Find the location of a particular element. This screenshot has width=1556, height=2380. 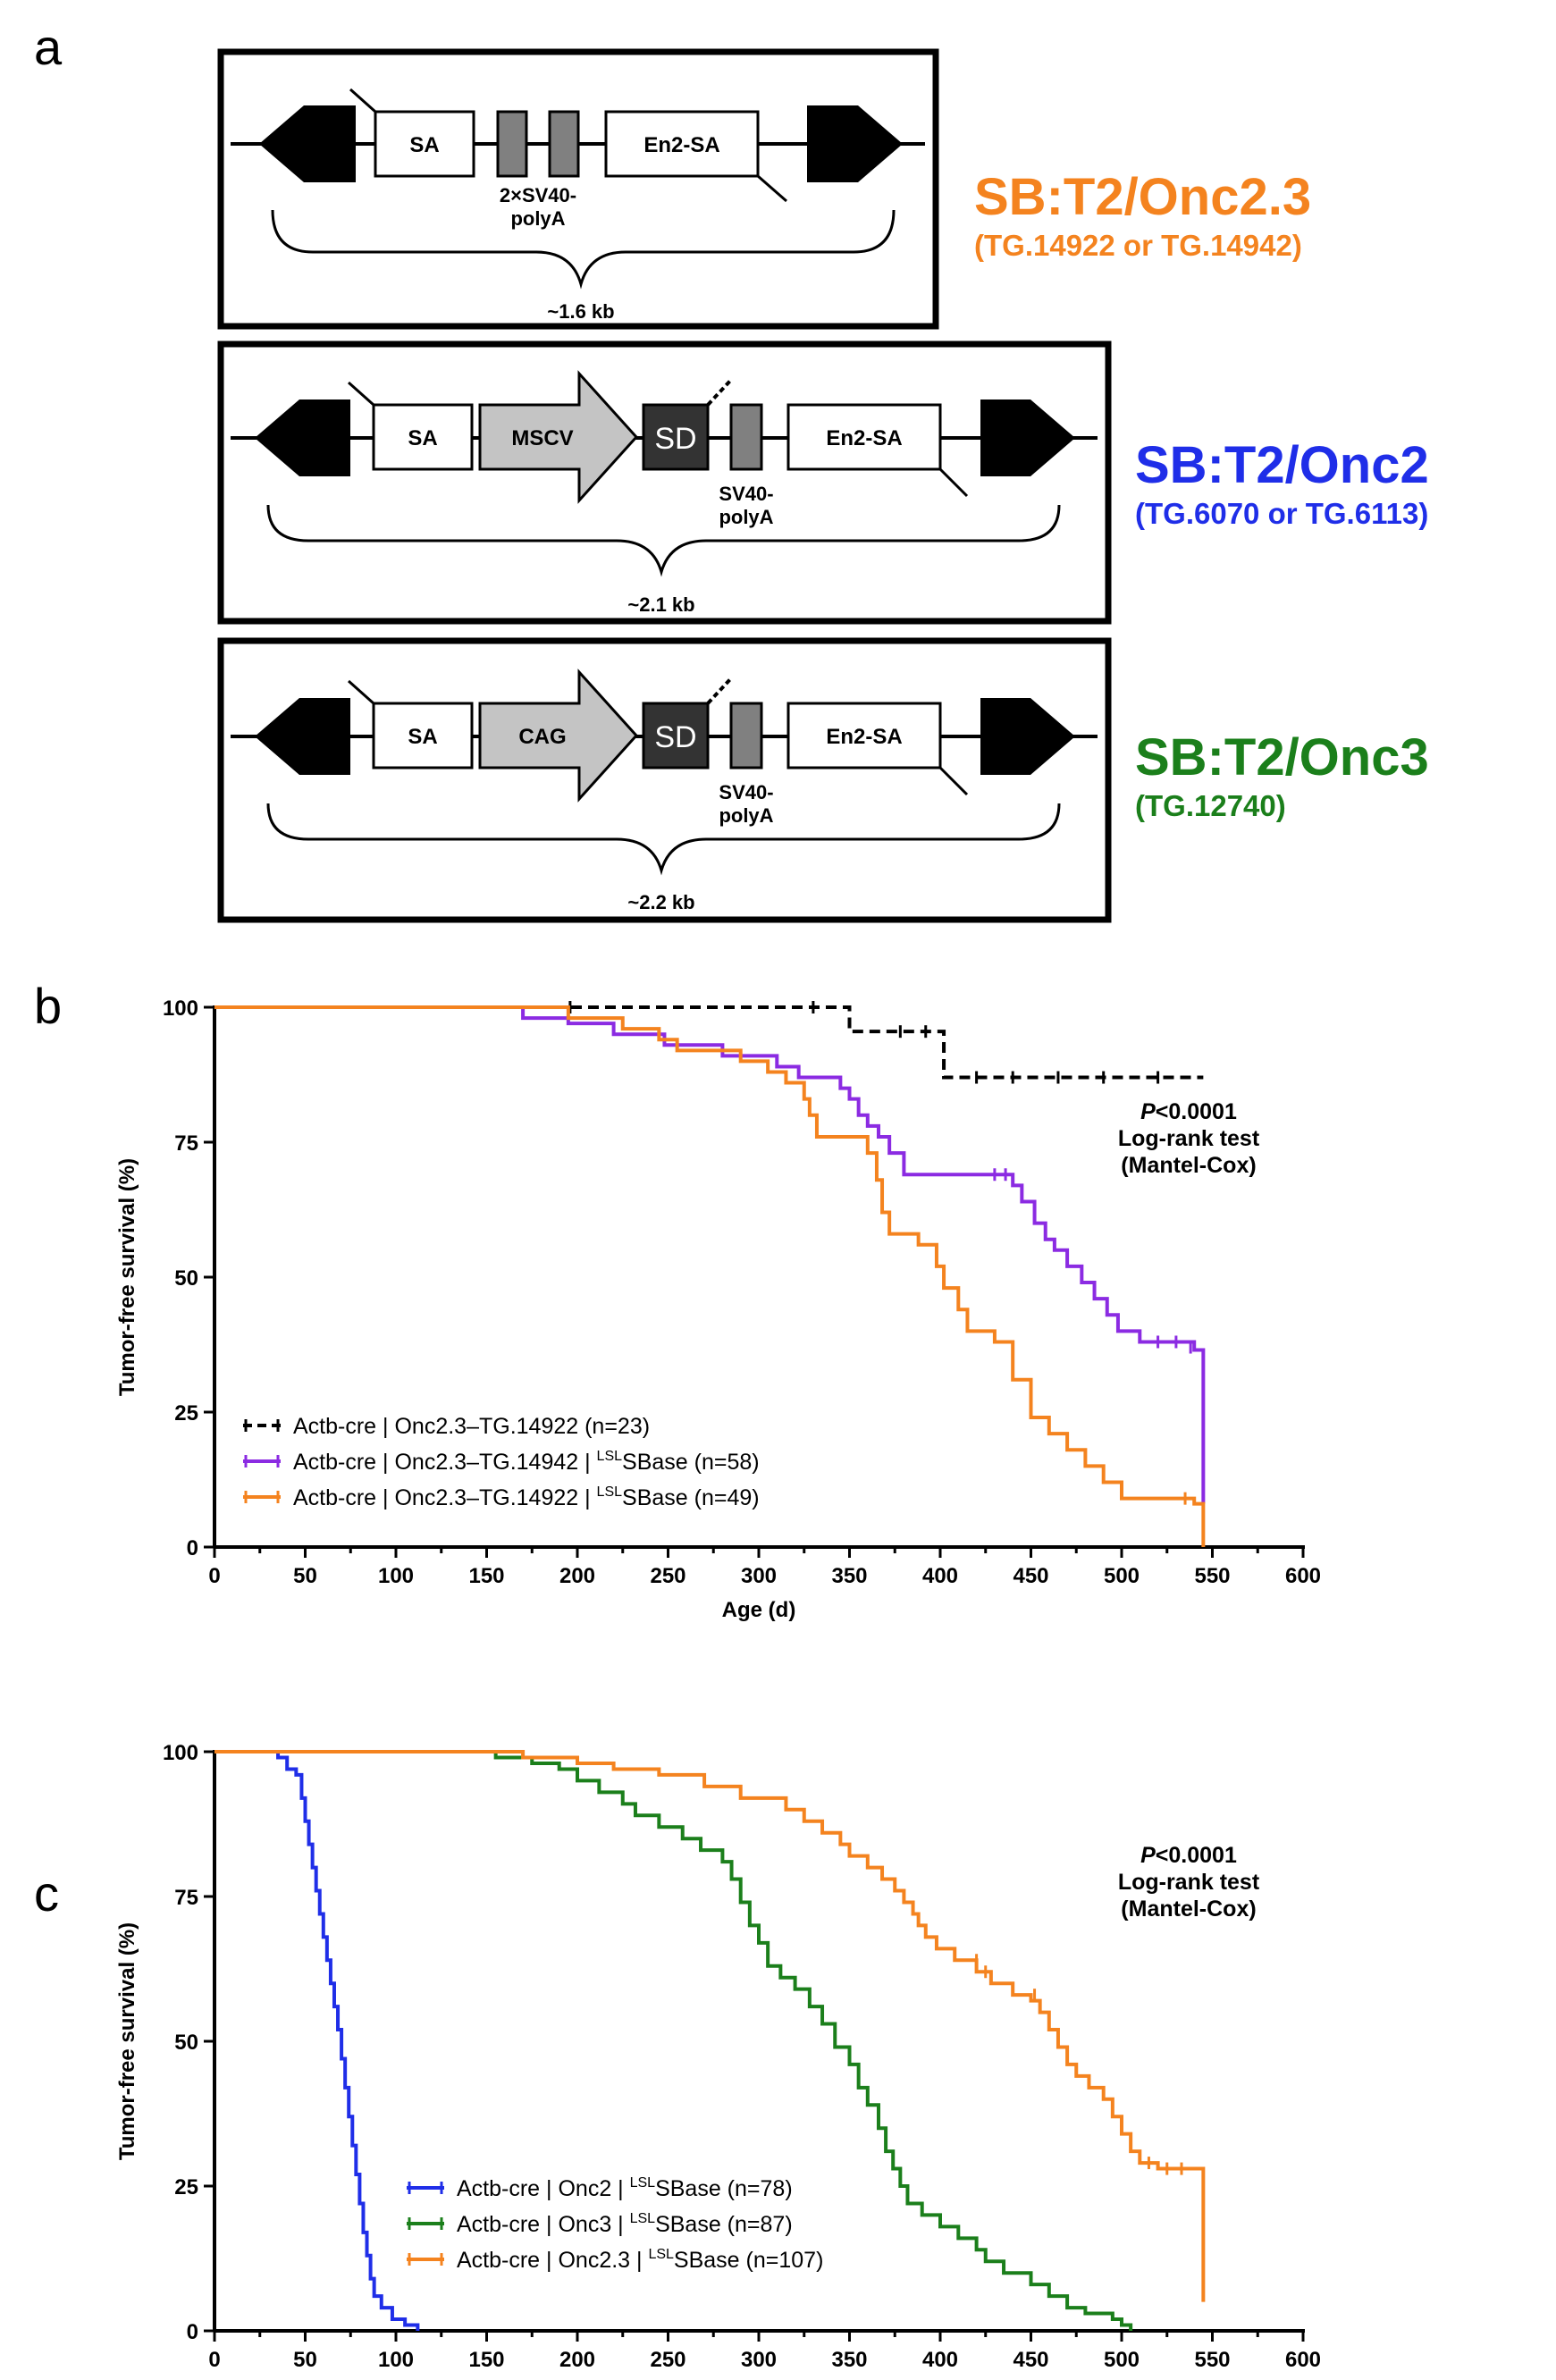

sv40-label-line1: 2×SV40- is located at coordinates (538, 195).